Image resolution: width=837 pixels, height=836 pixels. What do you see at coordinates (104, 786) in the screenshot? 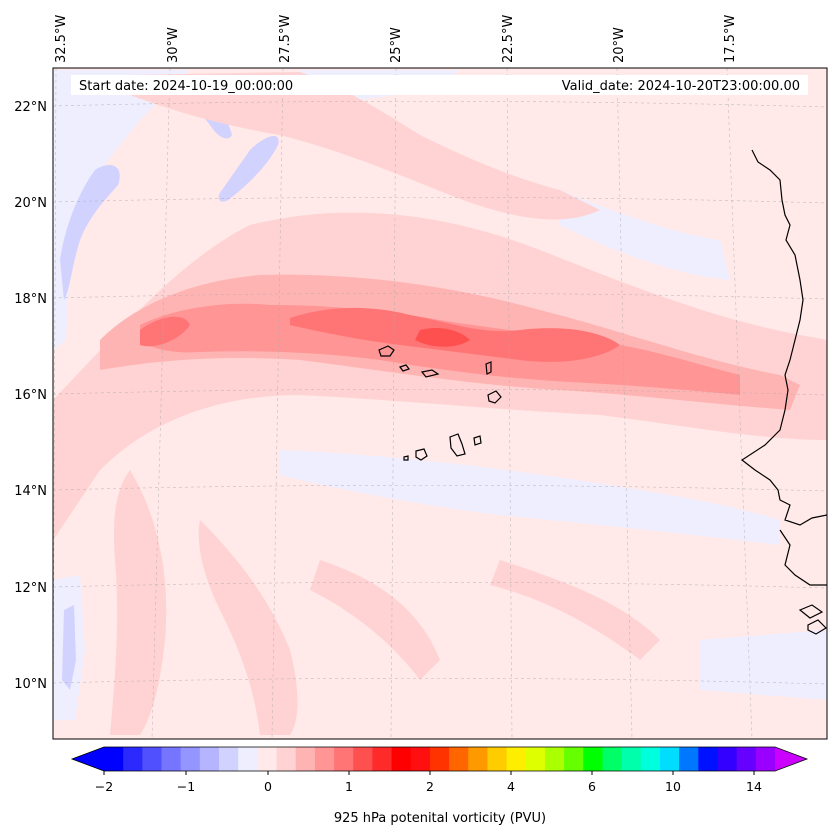
I see `cb-tick-label: −2` at bounding box center [104, 786].